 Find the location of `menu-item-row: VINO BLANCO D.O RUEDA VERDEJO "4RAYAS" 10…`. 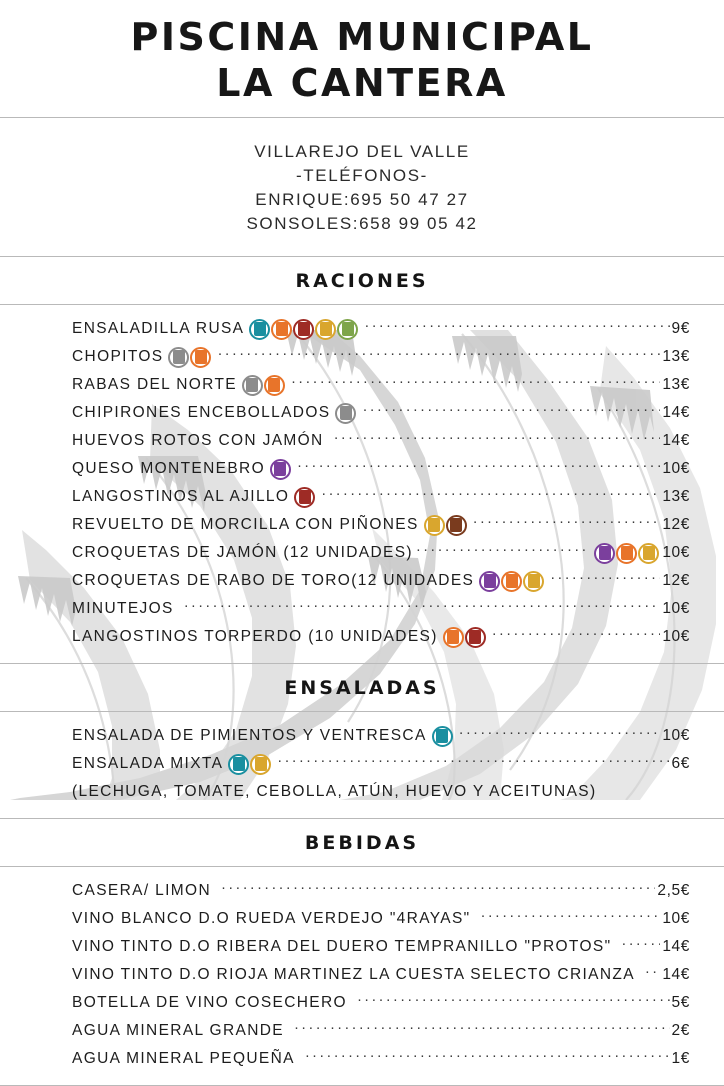

menu-item-row: VINO BLANCO D.O RUEDA VERDEJO "4RAYAS" 10… is located at coordinates (362, 919).